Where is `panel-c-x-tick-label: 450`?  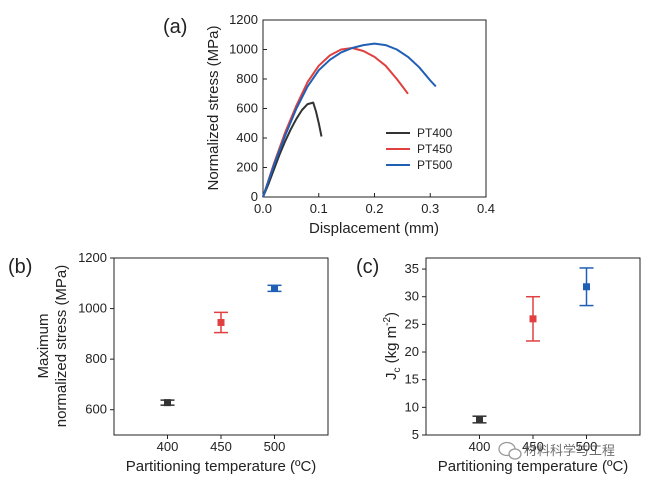
panel-c-x-tick-label: 450 is located at coordinates (533, 446).